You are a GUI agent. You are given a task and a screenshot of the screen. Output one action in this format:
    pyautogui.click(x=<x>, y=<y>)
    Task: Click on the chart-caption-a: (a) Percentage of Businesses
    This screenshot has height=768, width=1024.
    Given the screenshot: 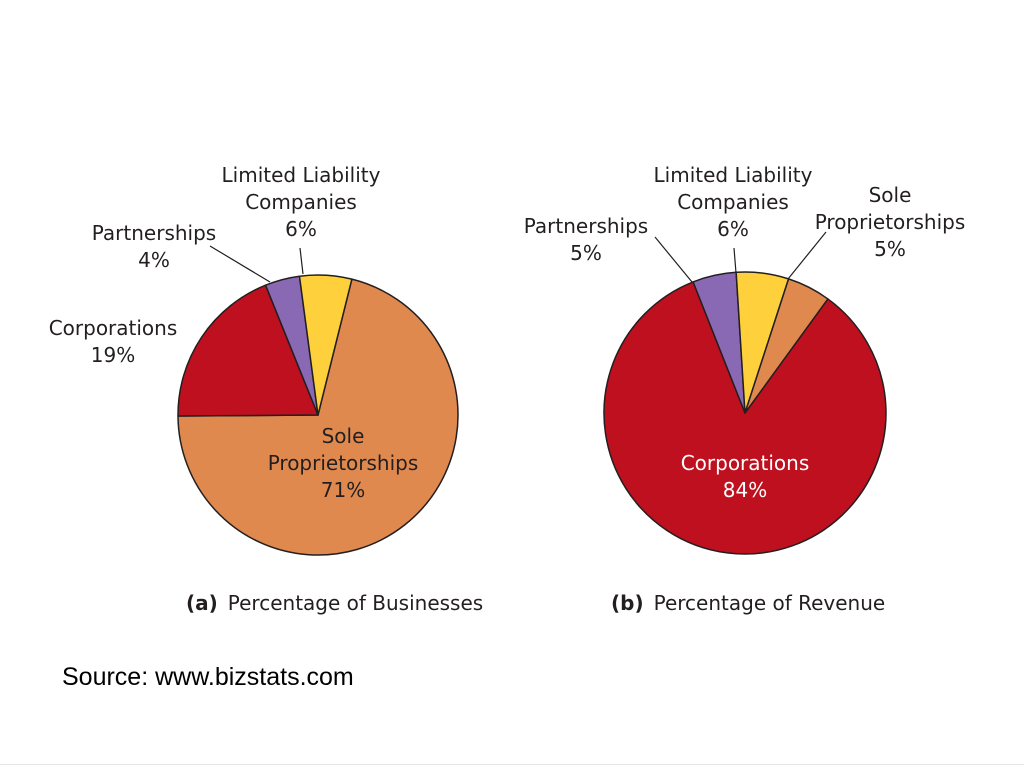 What is the action you would take?
    pyautogui.click(x=334, y=603)
    